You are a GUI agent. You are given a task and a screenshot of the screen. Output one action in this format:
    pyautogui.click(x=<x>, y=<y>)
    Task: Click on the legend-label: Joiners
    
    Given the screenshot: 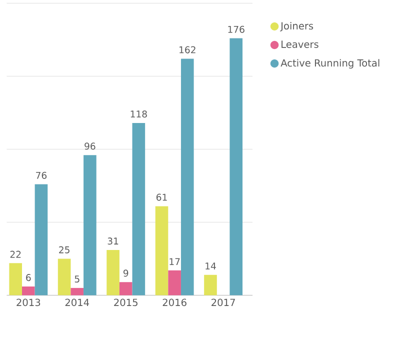 What is the action you would take?
    pyautogui.click(x=297, y=27)
    